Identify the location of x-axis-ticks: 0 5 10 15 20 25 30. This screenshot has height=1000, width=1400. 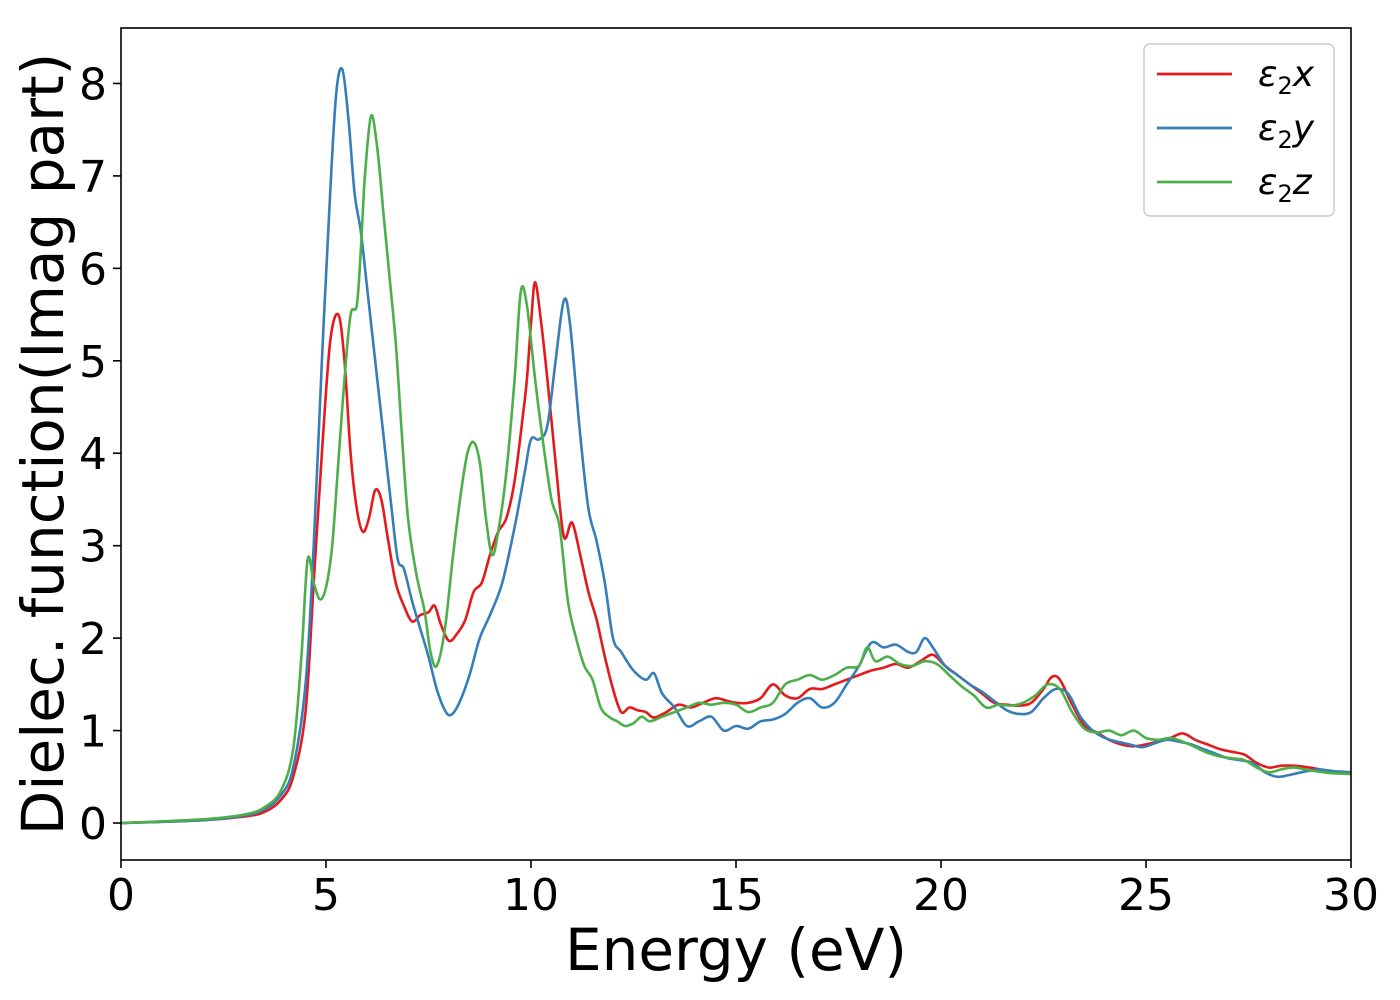
(743, 890).